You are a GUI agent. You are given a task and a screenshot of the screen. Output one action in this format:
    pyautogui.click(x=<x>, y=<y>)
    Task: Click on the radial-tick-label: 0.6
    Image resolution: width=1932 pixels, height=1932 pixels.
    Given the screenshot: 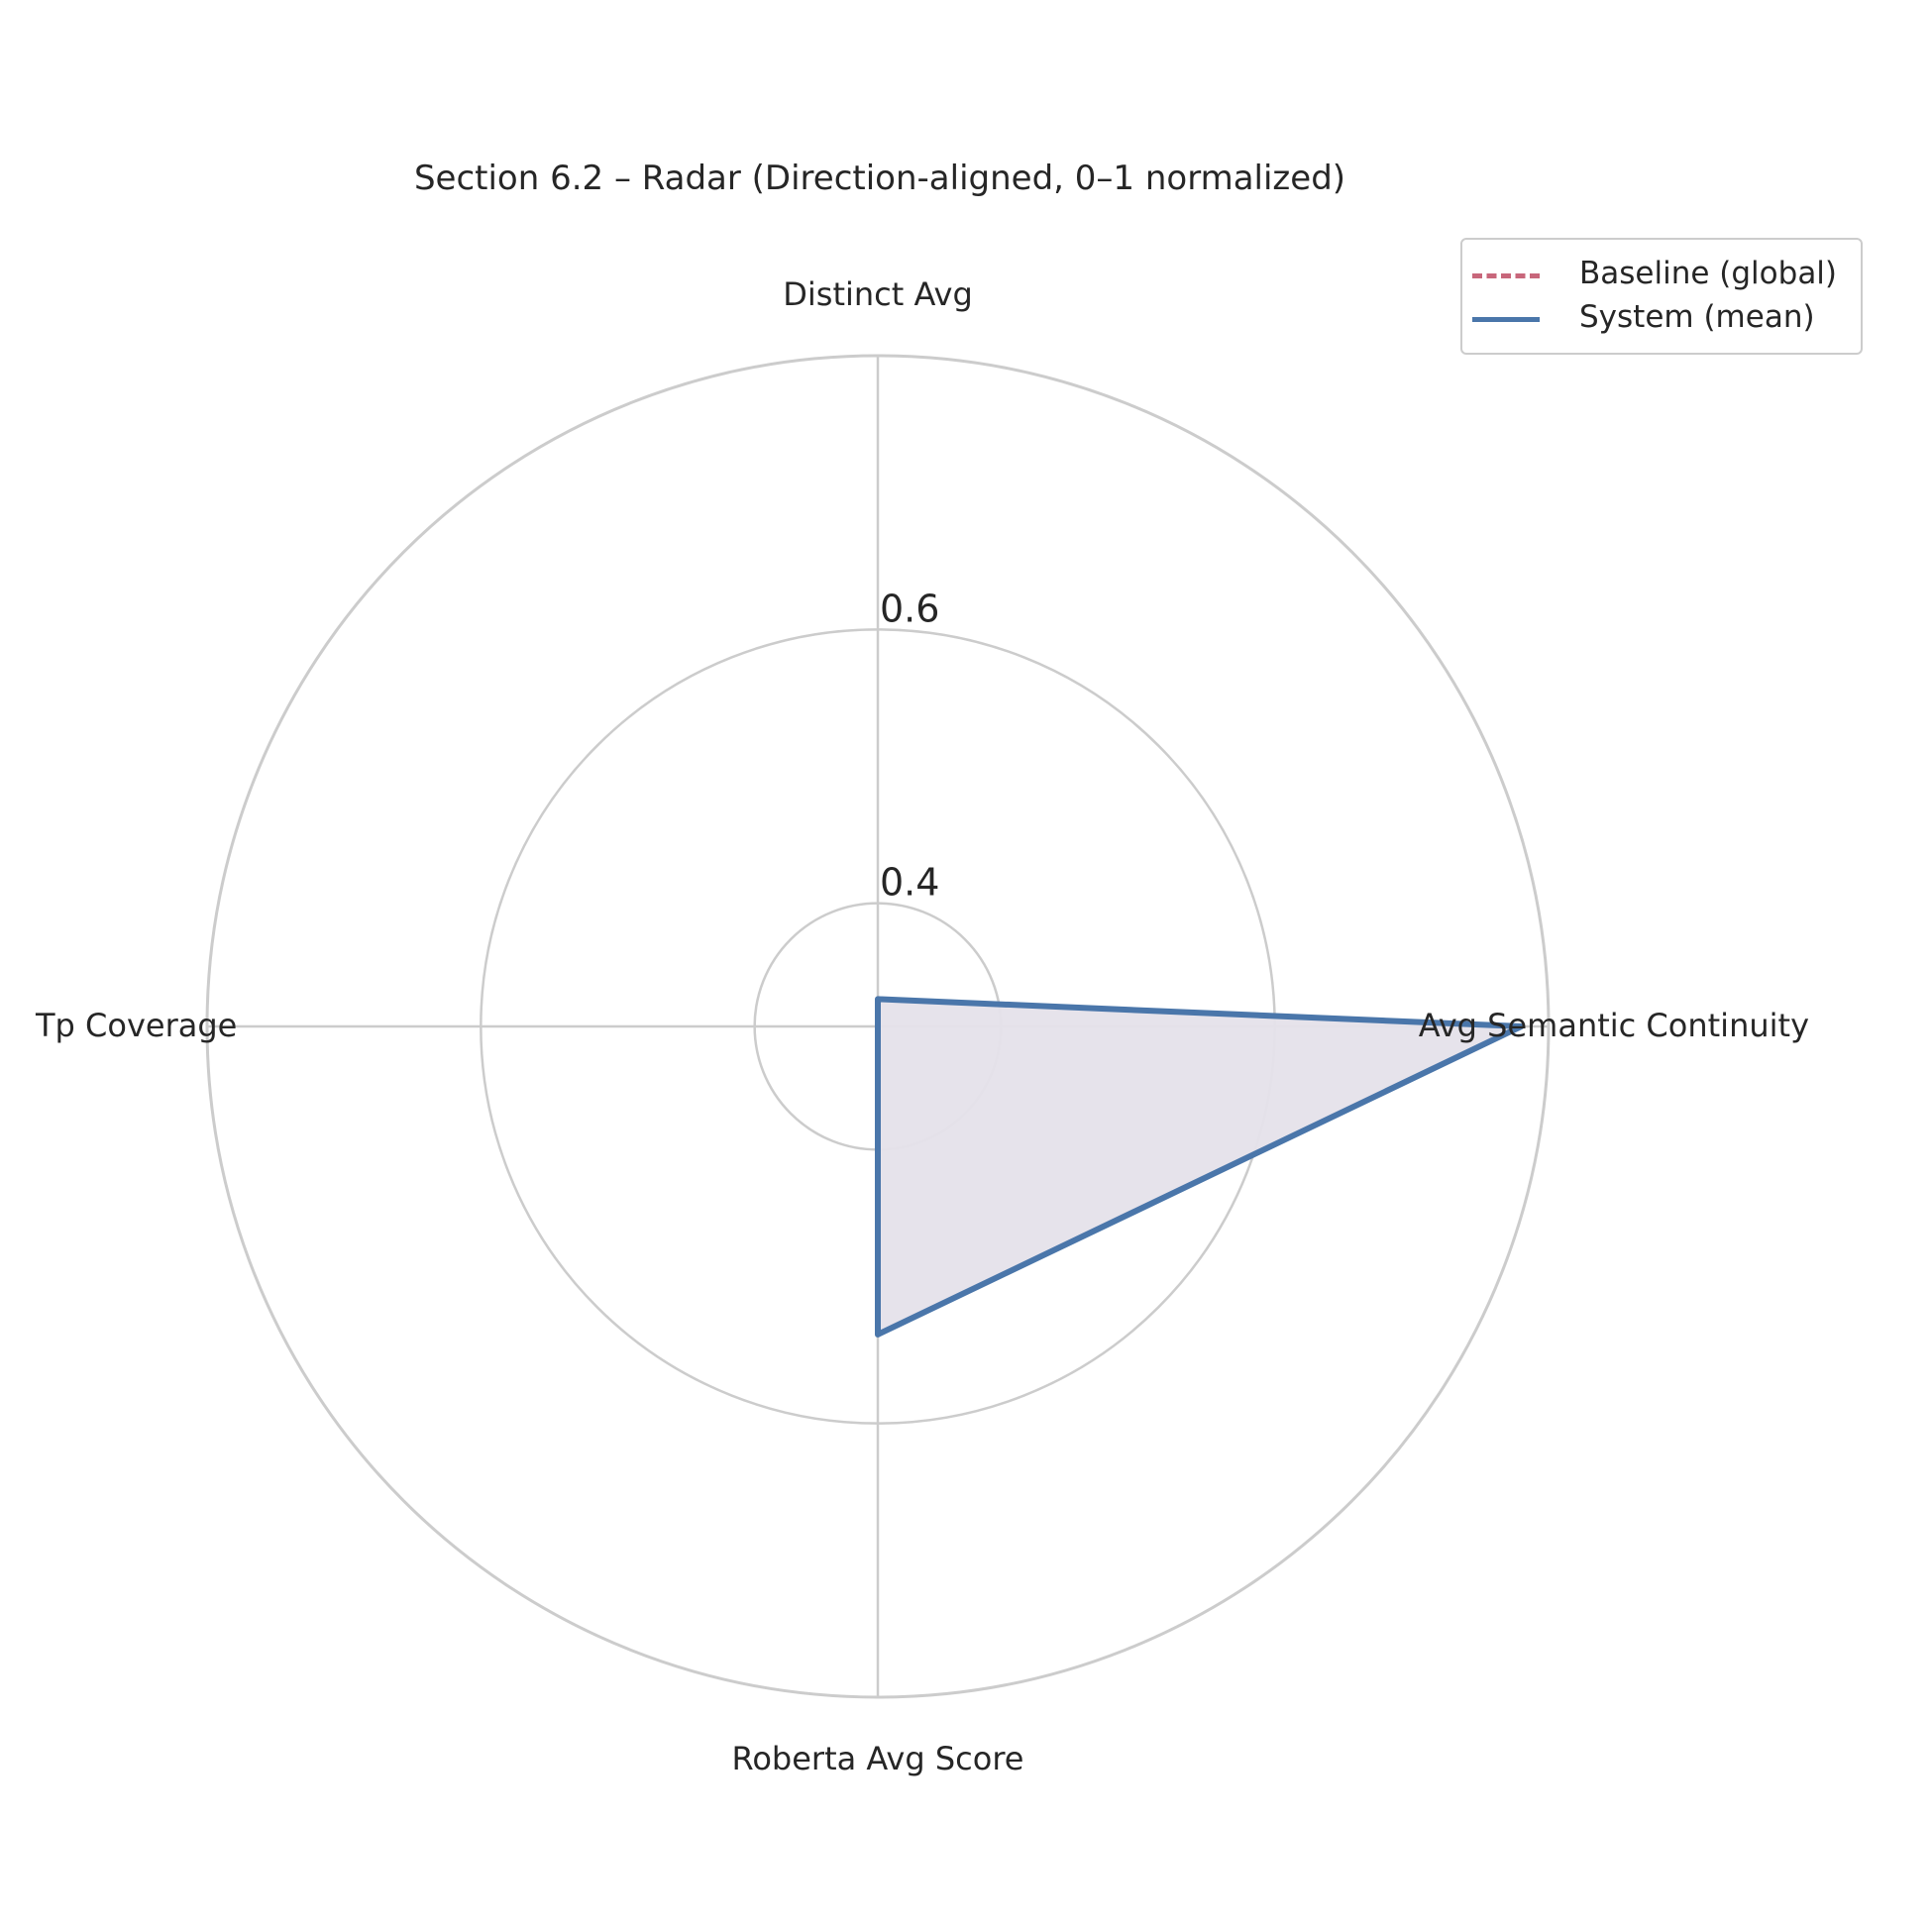 What is the action you would take?
    pyautogui.click(x=910, y=608)
    